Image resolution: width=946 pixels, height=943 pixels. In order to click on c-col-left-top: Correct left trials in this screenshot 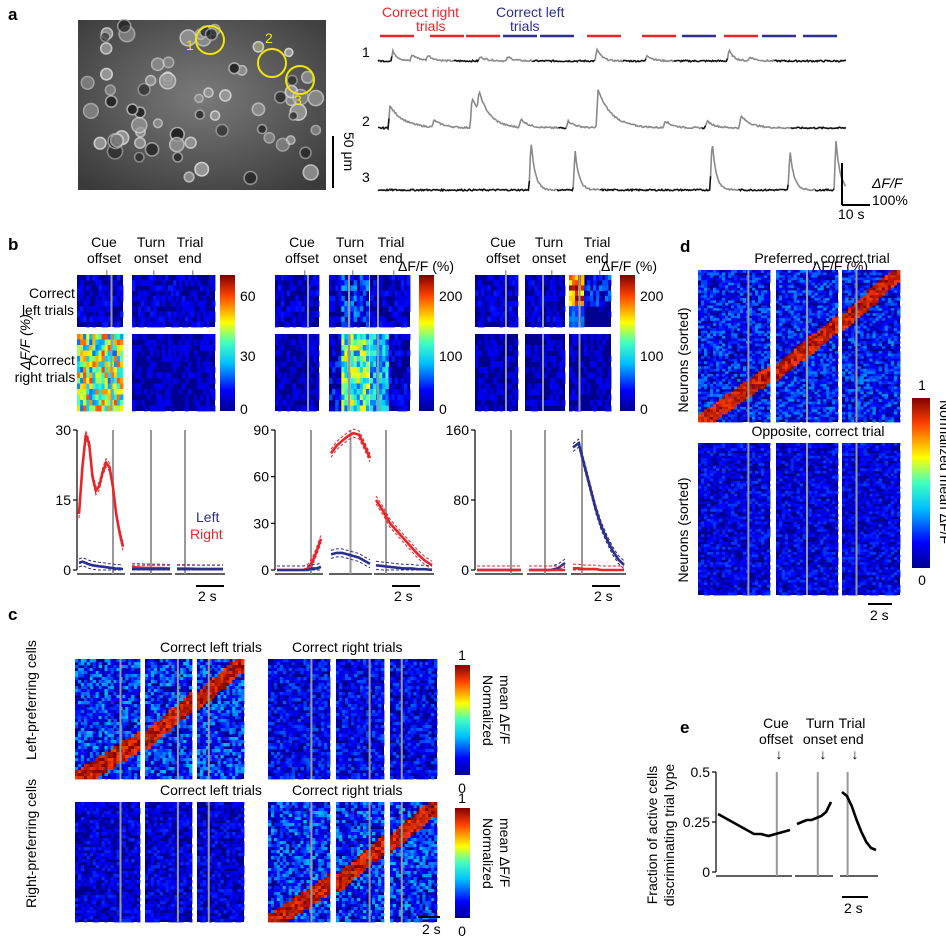, I will do `click(211, 647)`.